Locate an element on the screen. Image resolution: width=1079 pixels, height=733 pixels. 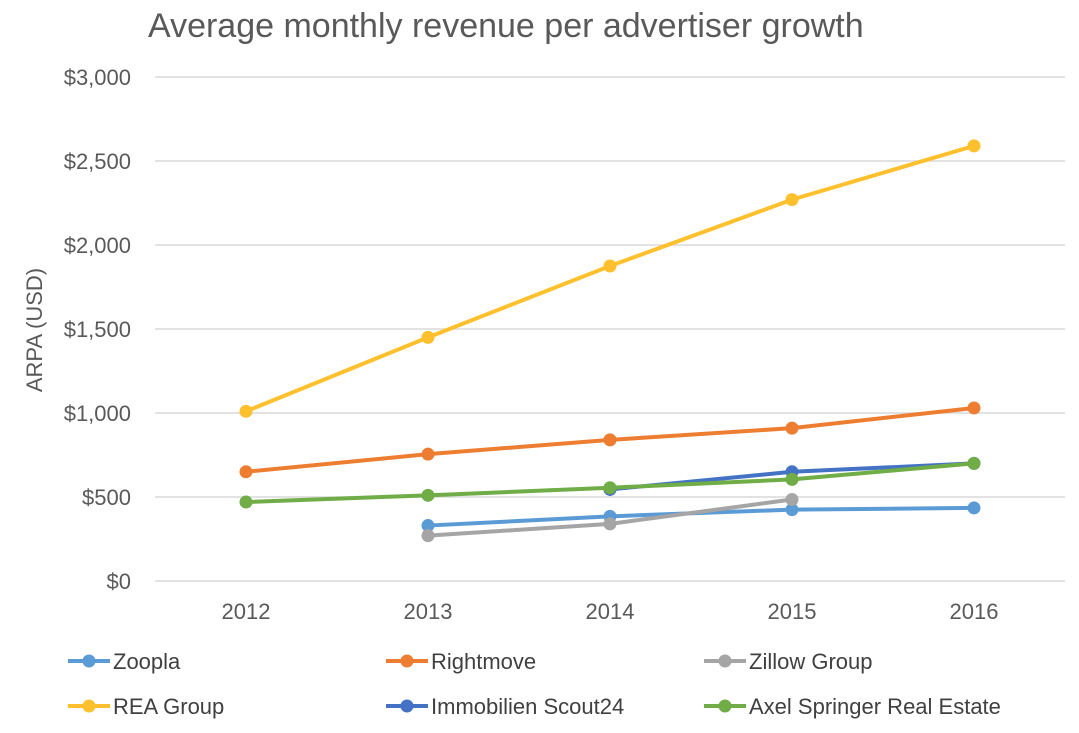
y-tick-label: $3,000 is located at coordinates (97, 77).